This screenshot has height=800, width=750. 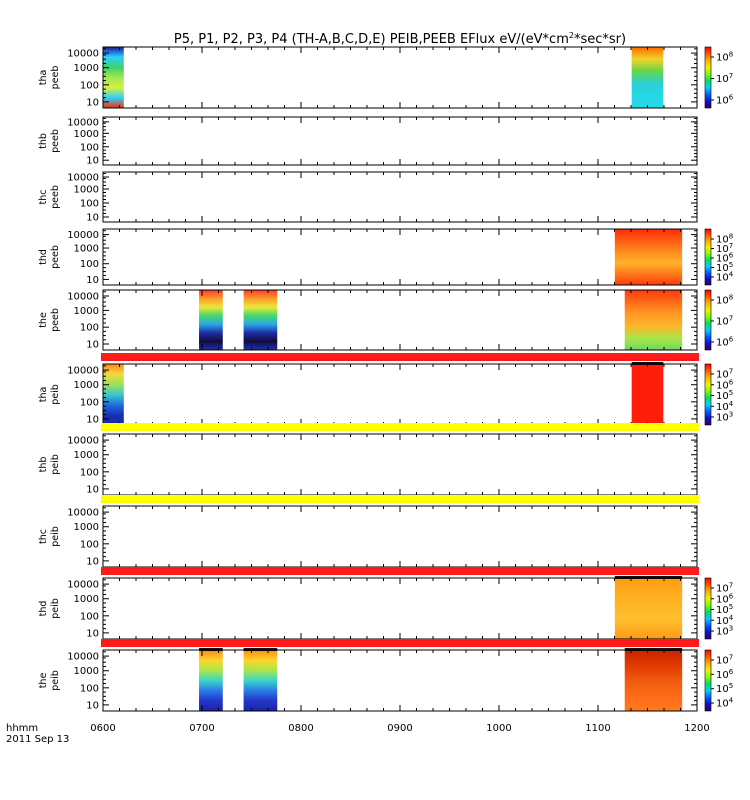 I want to click on x-tick-label: 0600, so click(x=102, y=728).